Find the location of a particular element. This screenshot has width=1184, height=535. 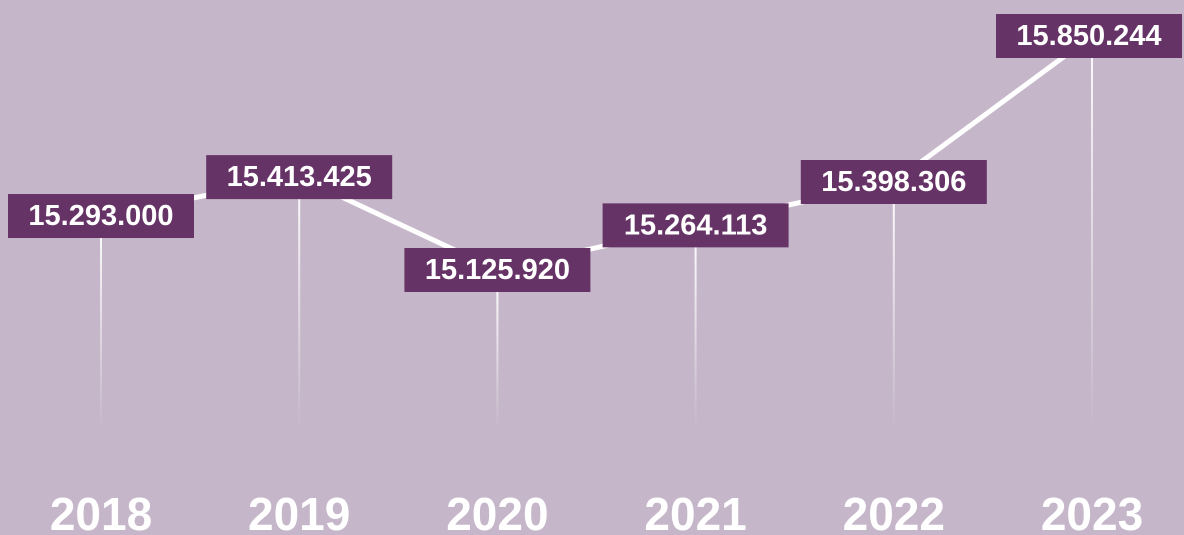

value-label: 15.293.000 is located at coordinates (100, 216).